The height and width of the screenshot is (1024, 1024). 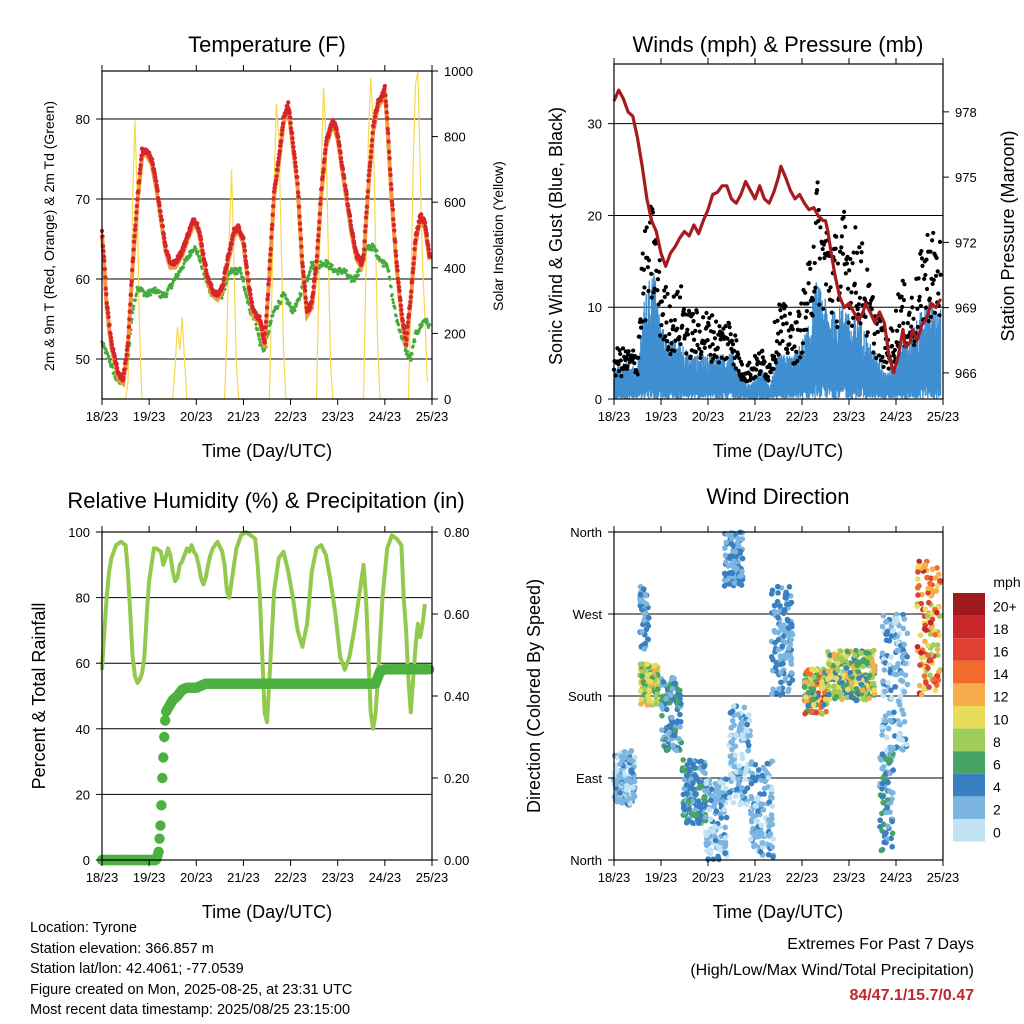 What do you see at coordinates (614, 416) in the screenshot?
I see `x-tick-label: 18/23` at bounding box center [614, 416].